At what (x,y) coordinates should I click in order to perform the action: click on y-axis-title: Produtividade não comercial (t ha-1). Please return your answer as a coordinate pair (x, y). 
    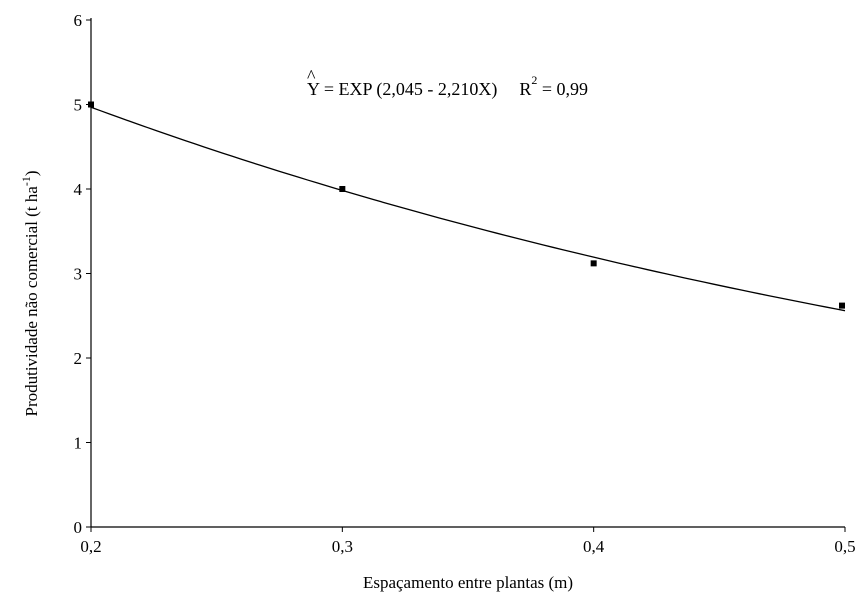
    Looking at the image, I should click on (30, 293).